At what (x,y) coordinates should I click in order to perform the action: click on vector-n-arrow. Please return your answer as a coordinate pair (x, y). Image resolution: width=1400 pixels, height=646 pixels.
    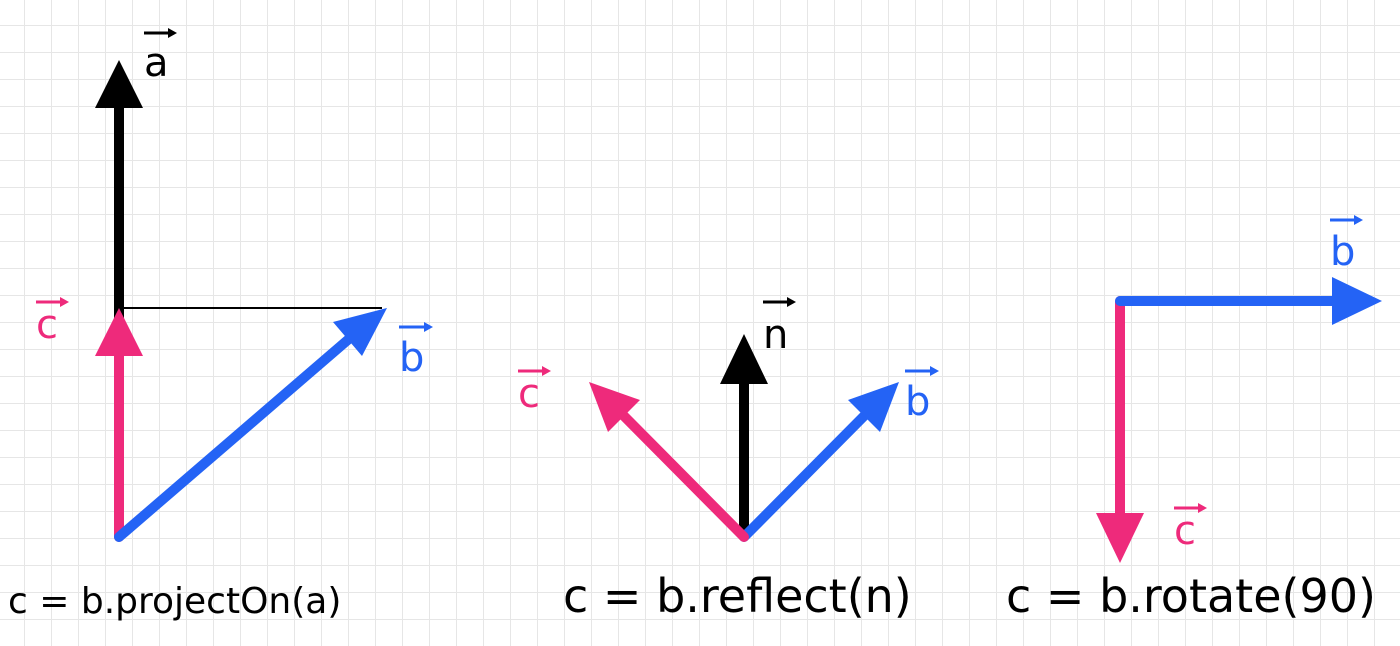
    Looking at the image, I should click on (744, 435).